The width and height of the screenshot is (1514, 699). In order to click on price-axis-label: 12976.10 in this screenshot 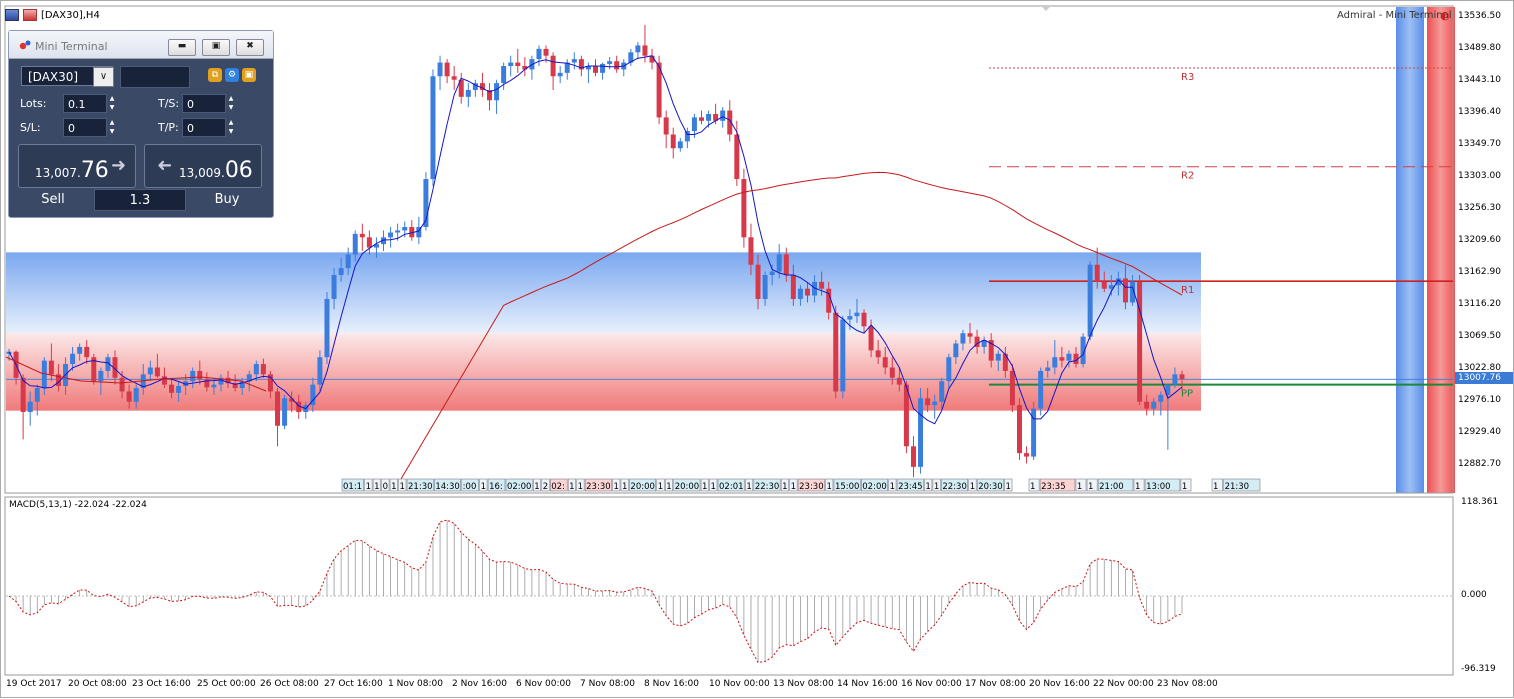, I will do `click(1479, 400)`.